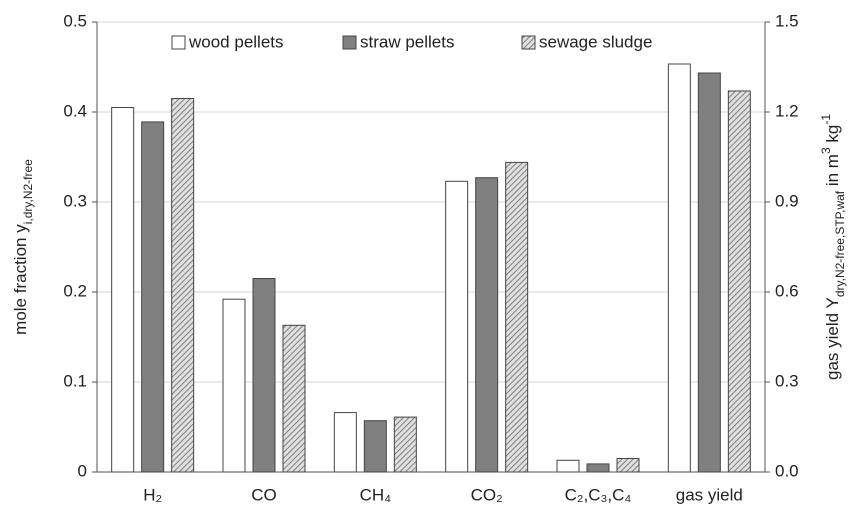  What do you see at coordinates (787, 470) in the screenshot?
I see `y2-tick-label: 0.0` at bounding box center [787, 470].